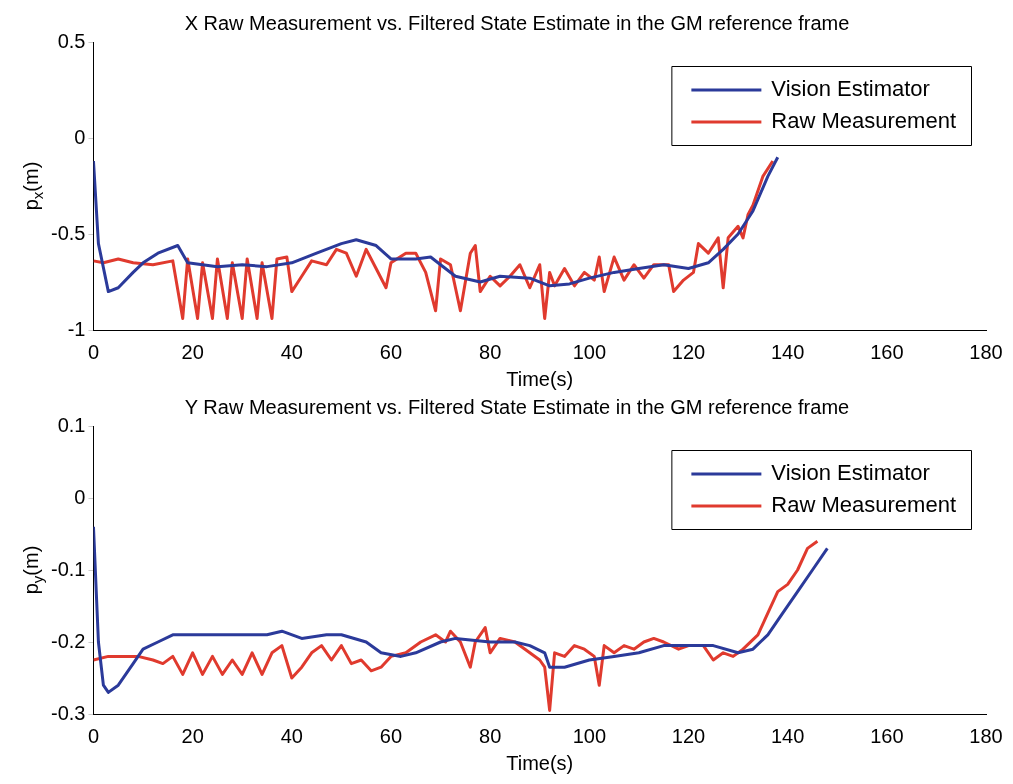 This screenshot has height=784, width=1013. Describe the element at coordinates (68, 232) in the screenshot. I see `y-tick-label: -0.5` at that location.